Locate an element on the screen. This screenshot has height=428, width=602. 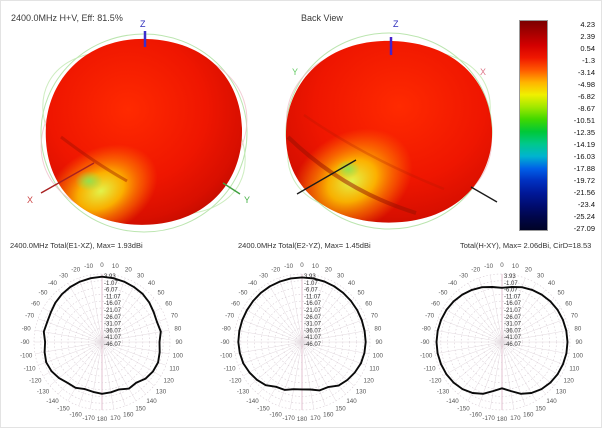
colorbar-label: -23.4 is located at coordinates (586, 204).